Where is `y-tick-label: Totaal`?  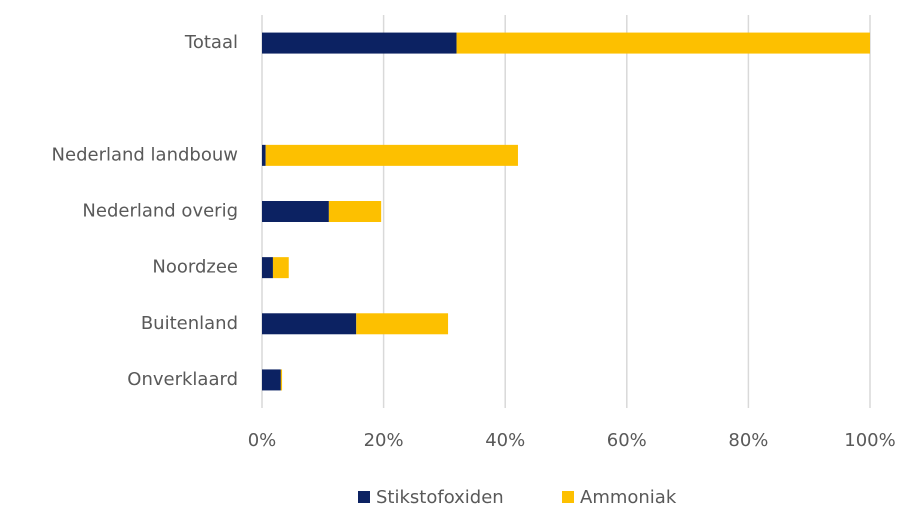 y-tick-label: Totaal is located at coordinates (211, 42).